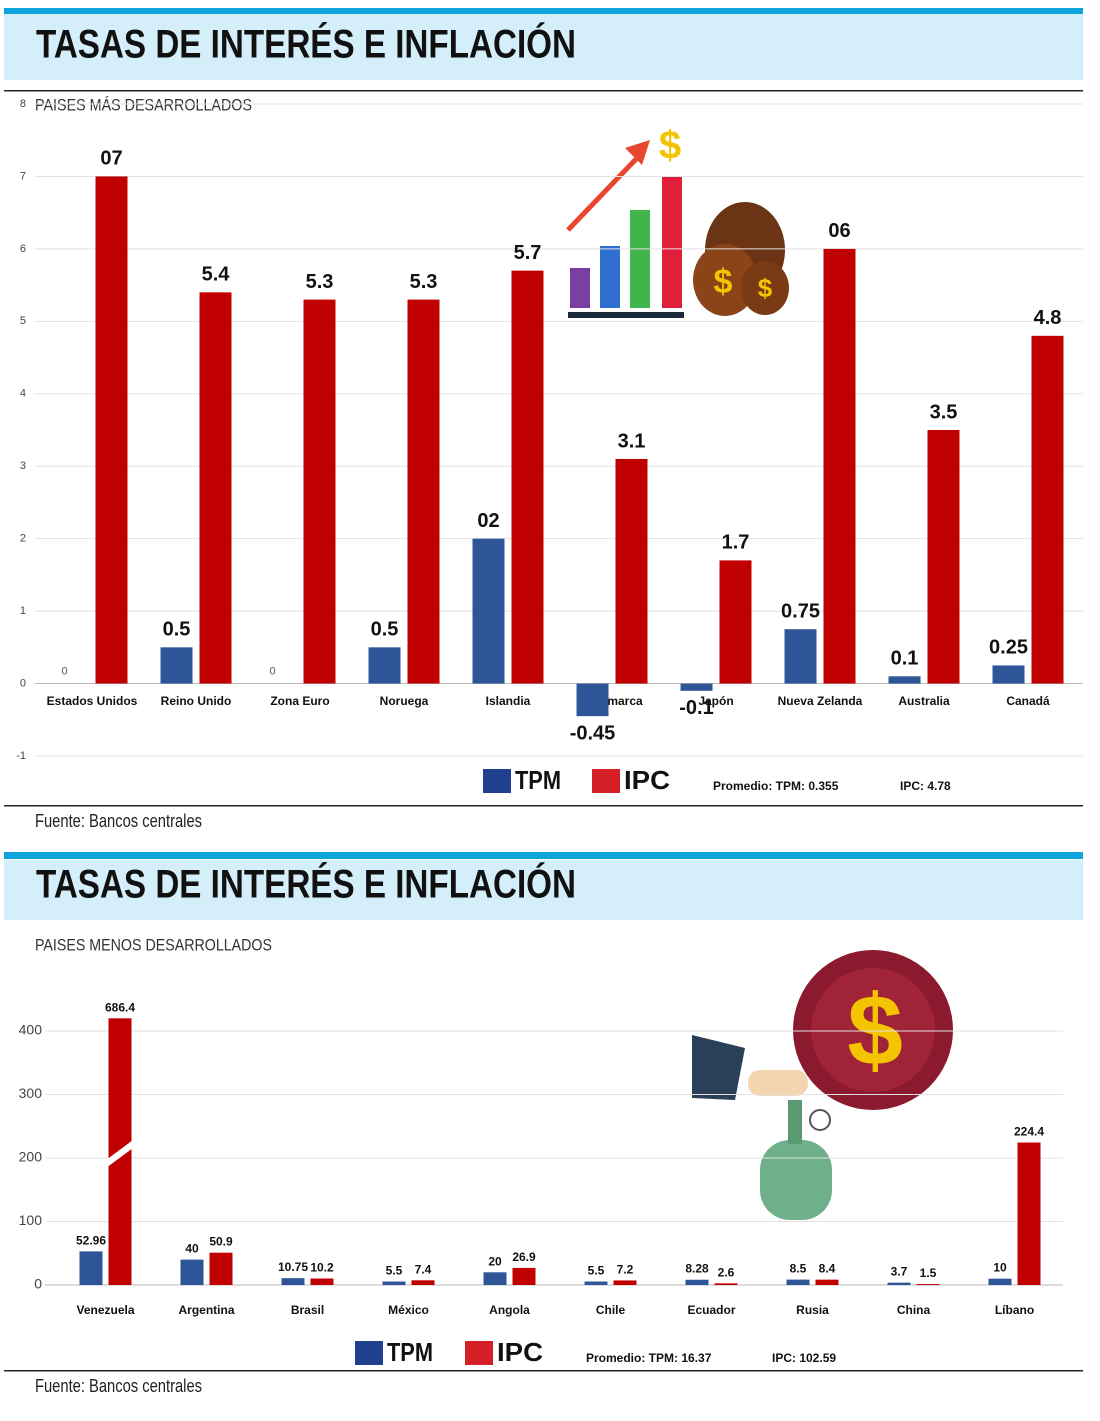  I want to click on y-tick-label: -1, so click(21, 756).